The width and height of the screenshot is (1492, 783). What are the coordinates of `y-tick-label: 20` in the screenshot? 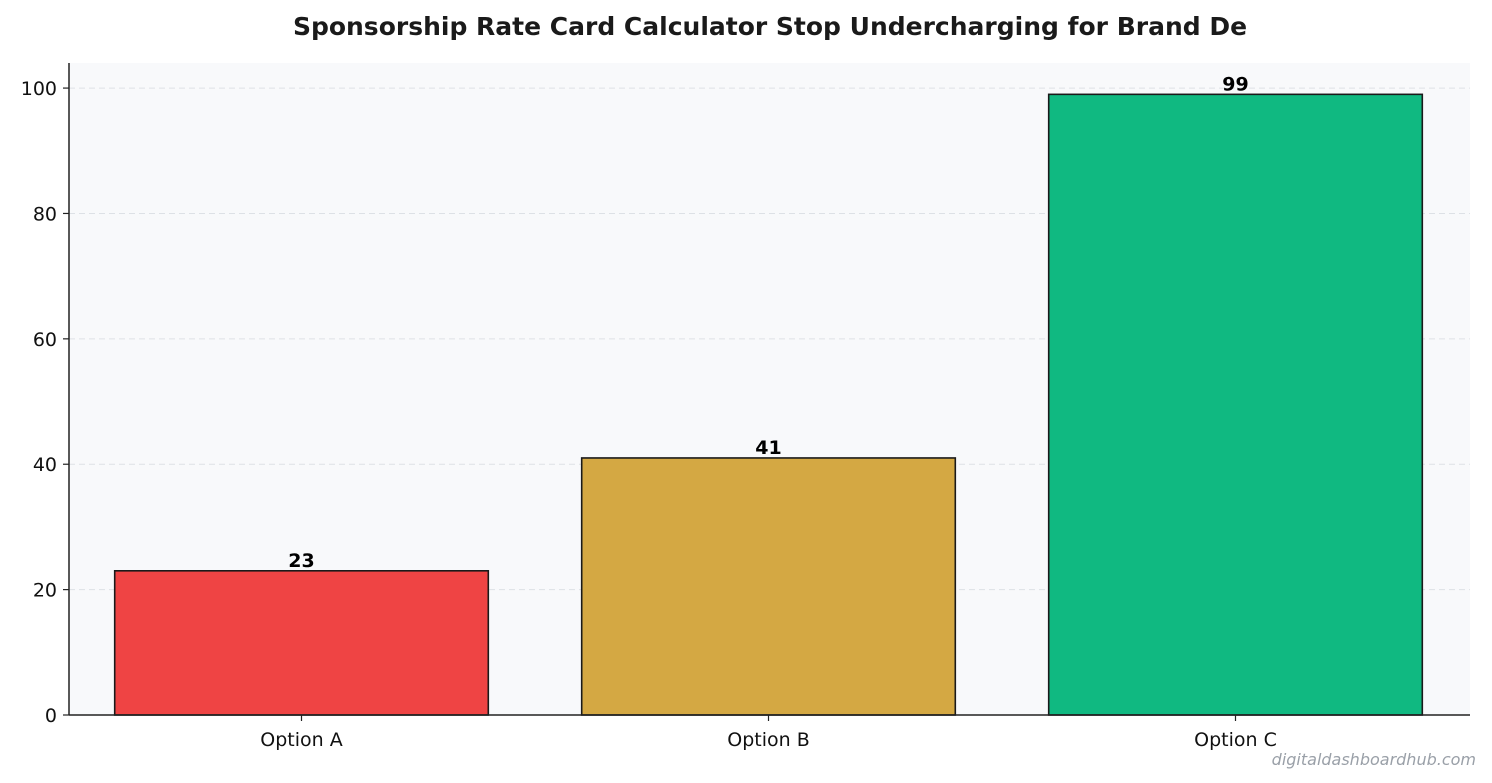 It's located at (45, 591).